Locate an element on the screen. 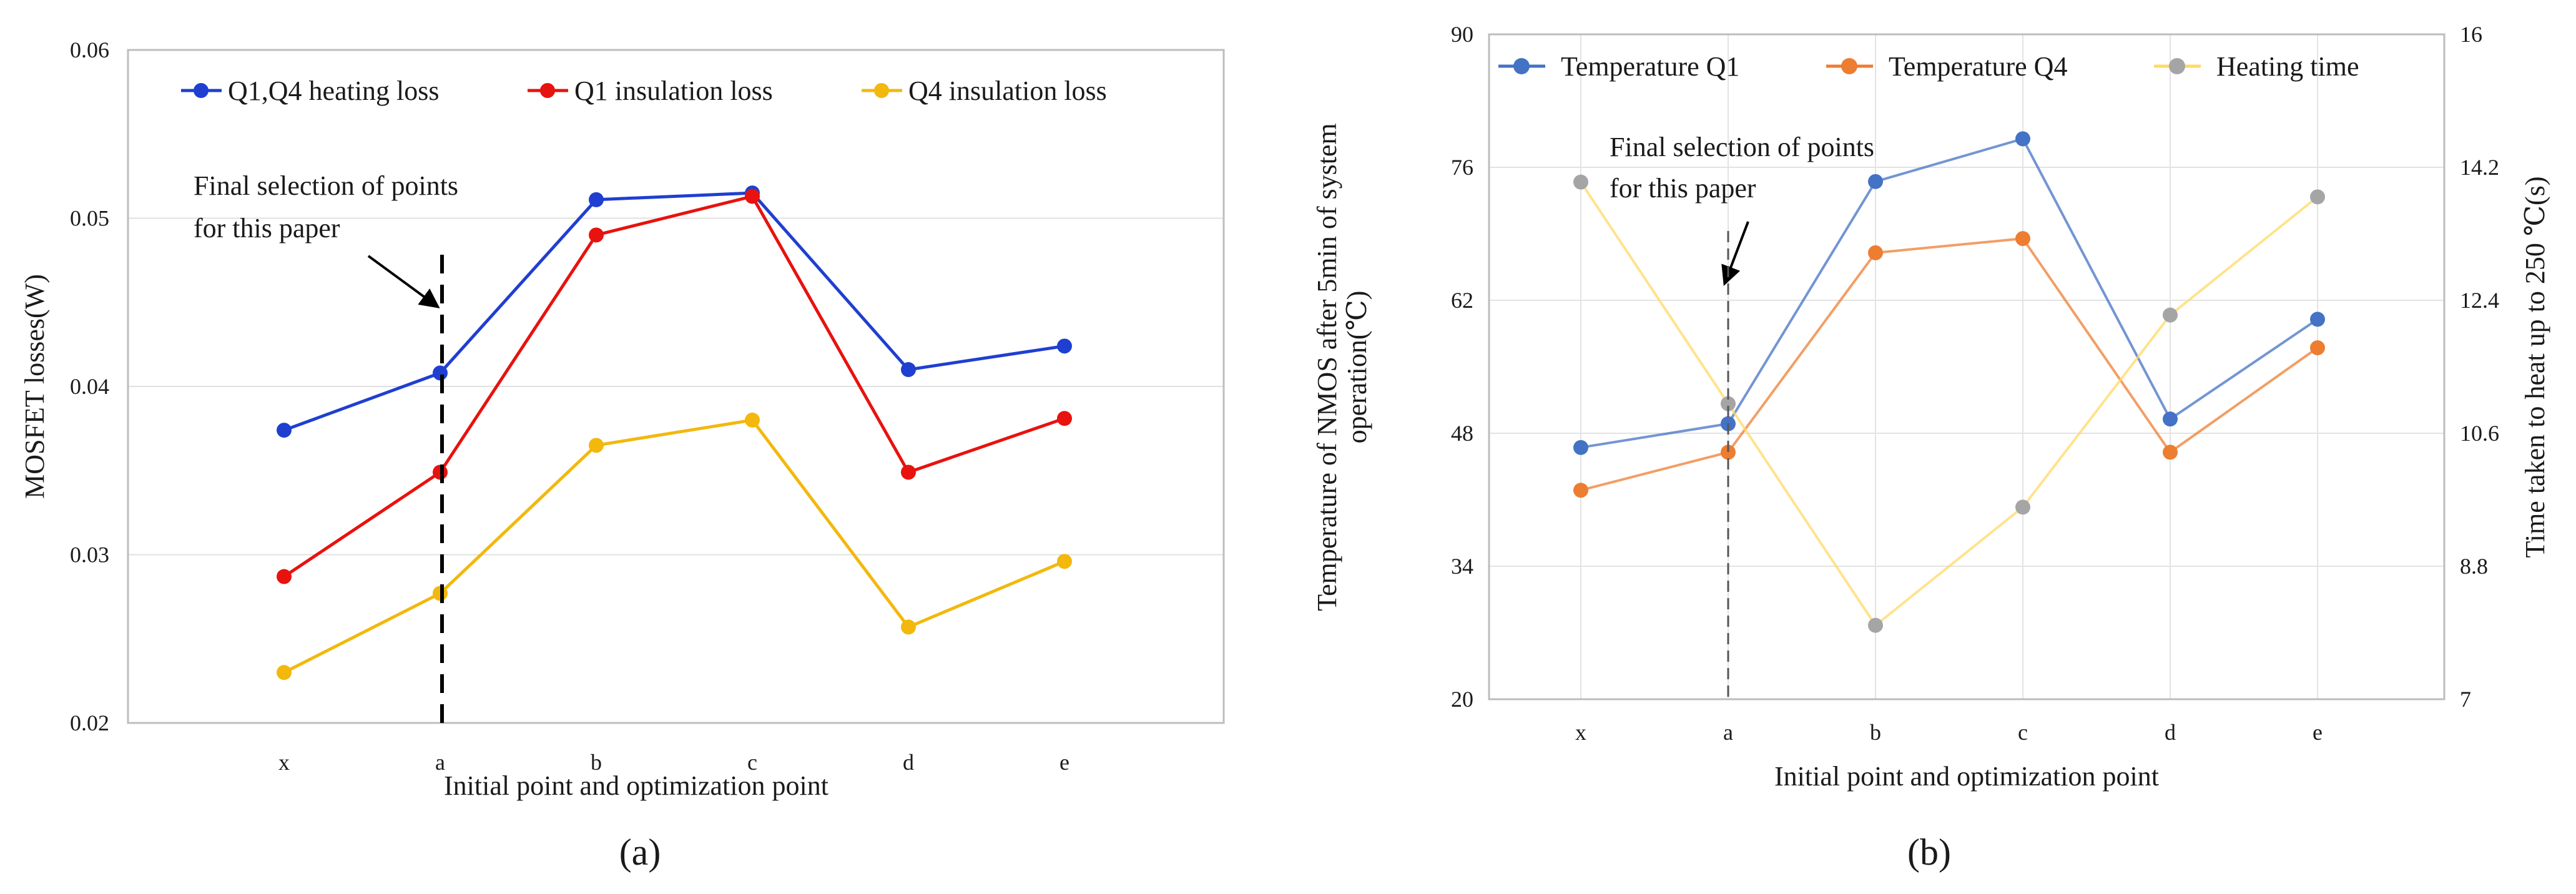  legend-a-0-label: Q1,Q4 heating loss is located at coordinates (334, 91).